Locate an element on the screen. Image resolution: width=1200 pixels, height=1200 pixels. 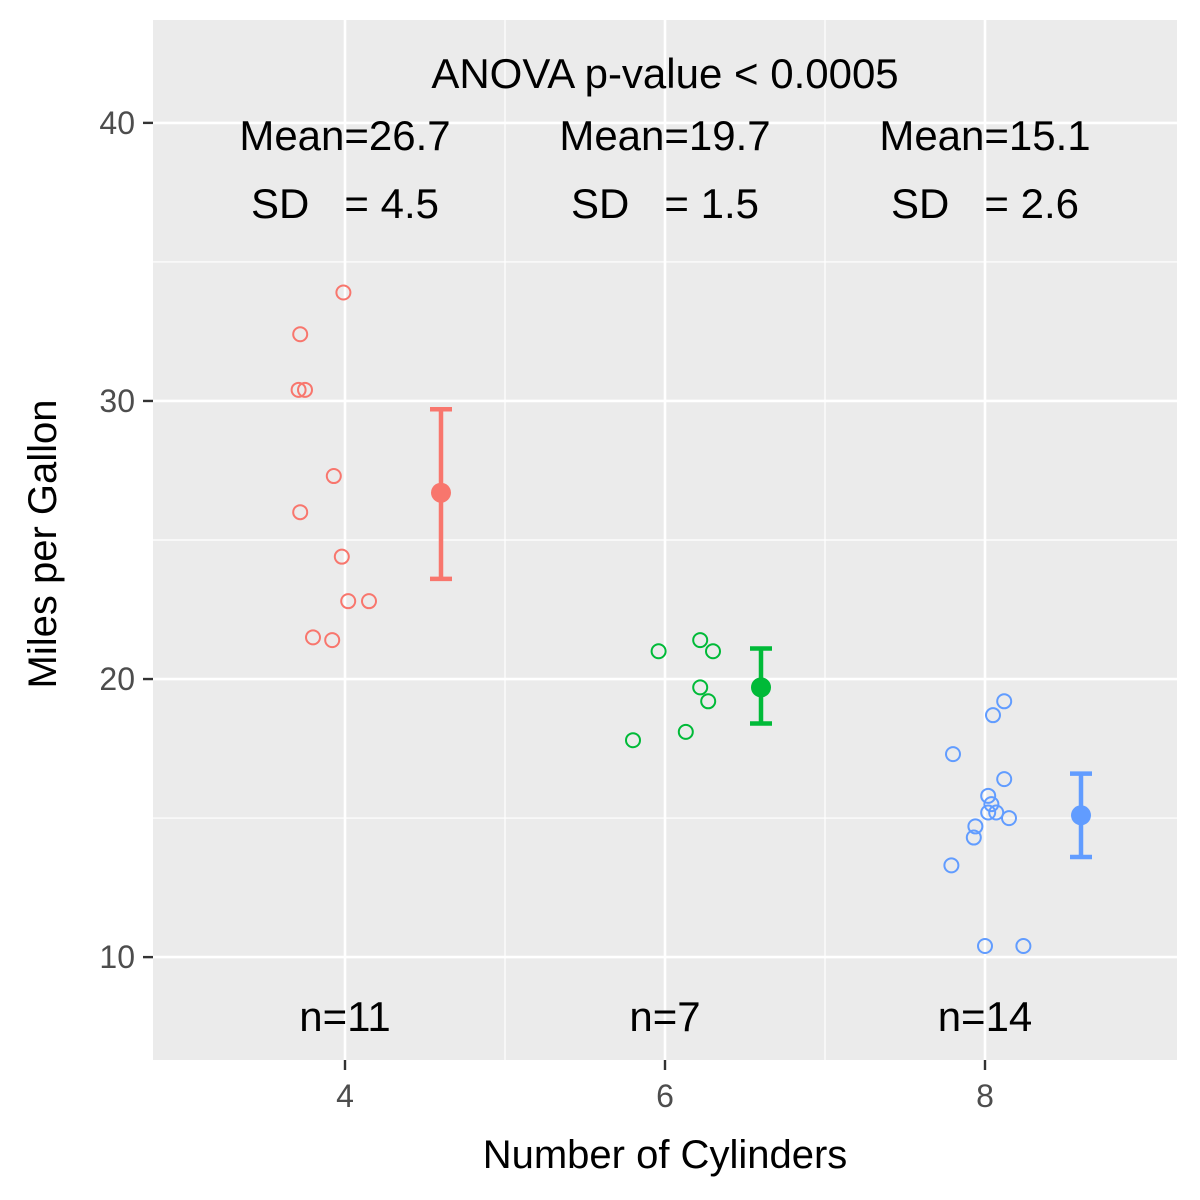
y-tick-label: 10 is located at coordinates (117, 957).